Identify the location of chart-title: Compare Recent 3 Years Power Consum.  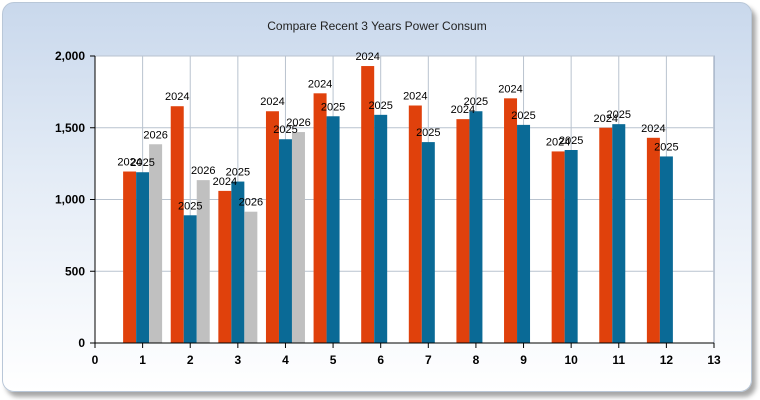
(377, 26).